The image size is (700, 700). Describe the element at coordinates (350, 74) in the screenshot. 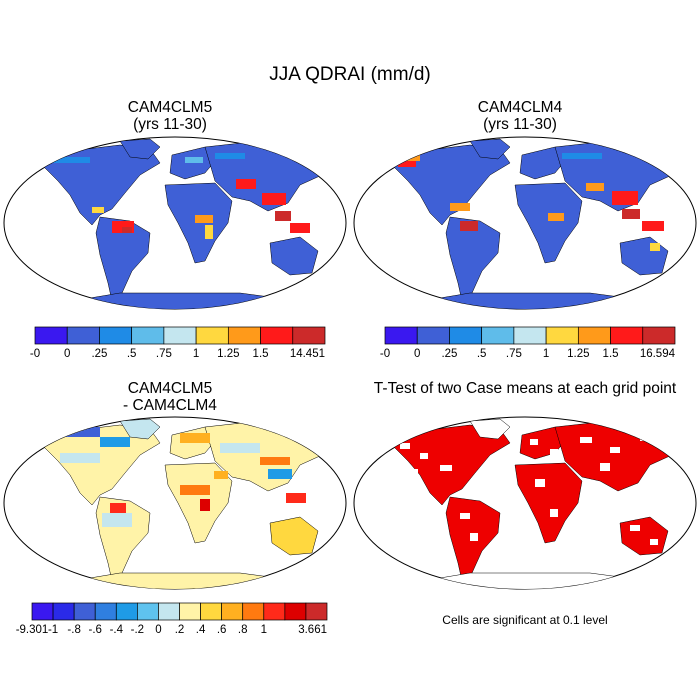

I see `main-title: JJA QDRAI (mm/d)` at that location.